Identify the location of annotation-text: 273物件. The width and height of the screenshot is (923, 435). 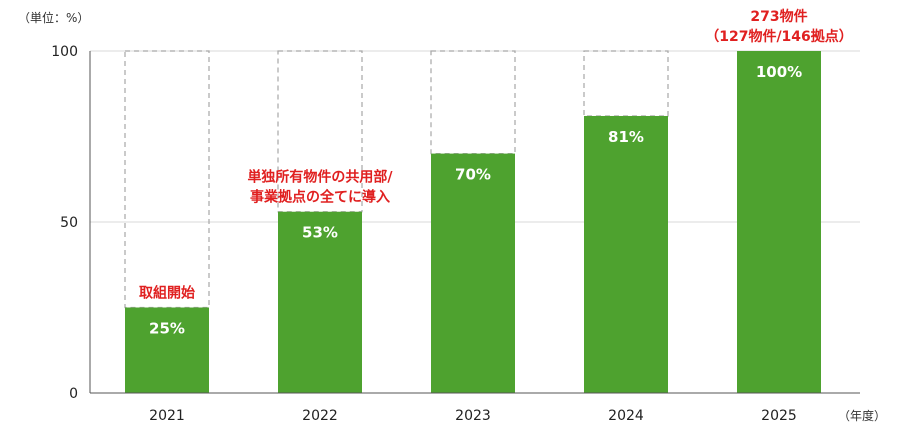
(778, 16).